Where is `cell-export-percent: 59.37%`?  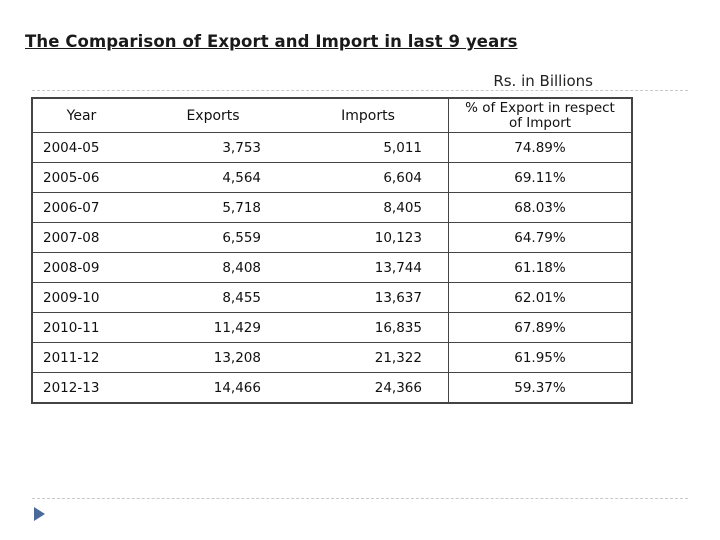
cell-export-percent: 59.37% is located at coordinates (540, 387).